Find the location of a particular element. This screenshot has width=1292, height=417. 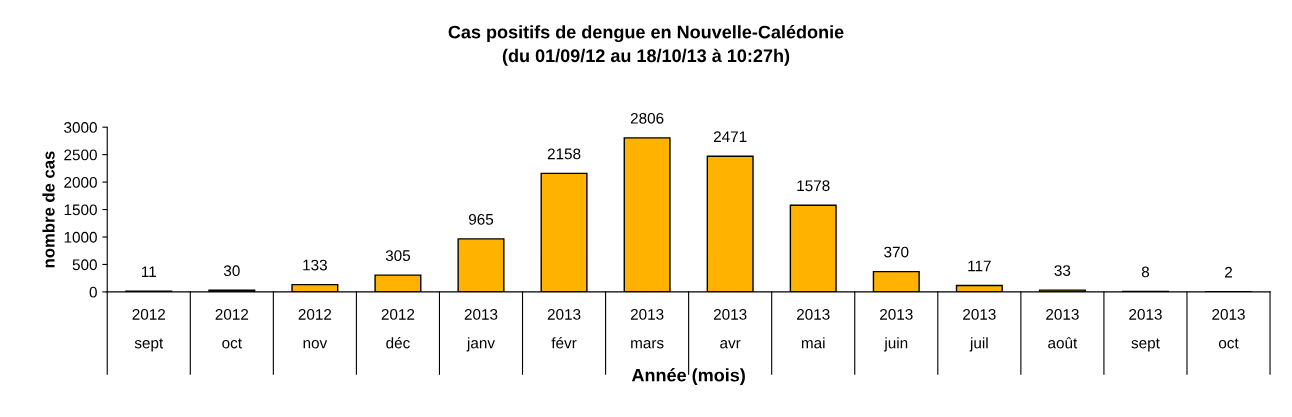

y-tick-label: 3000 is located at coordinates (80, 127).